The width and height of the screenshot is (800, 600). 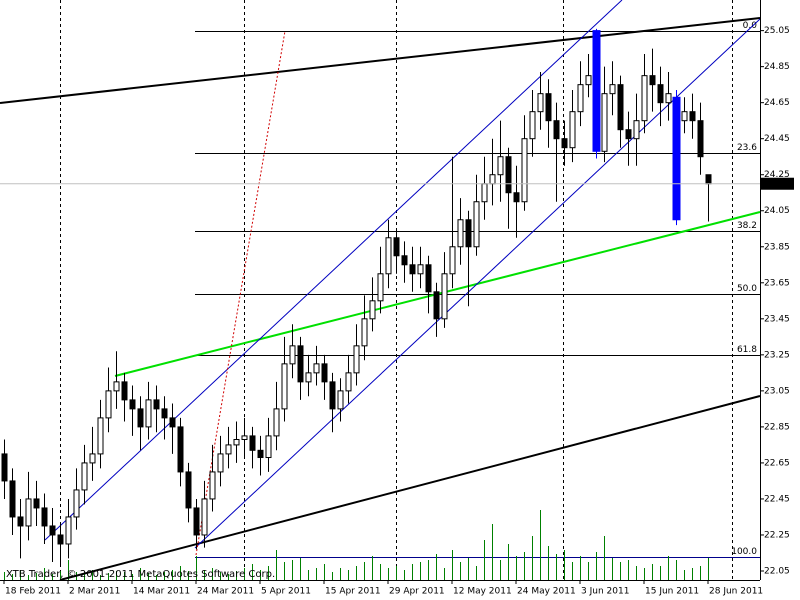 What do you see at coordinates (747, 350) in the screenshot?
I see `fib-label: 61.8` at bounding box center [747, 350].